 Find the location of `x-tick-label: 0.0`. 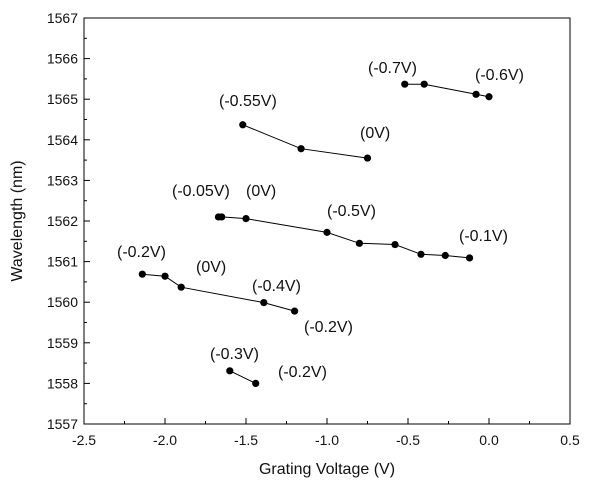

x-tick-label: 0.0 is located at coordinates (489, 440).